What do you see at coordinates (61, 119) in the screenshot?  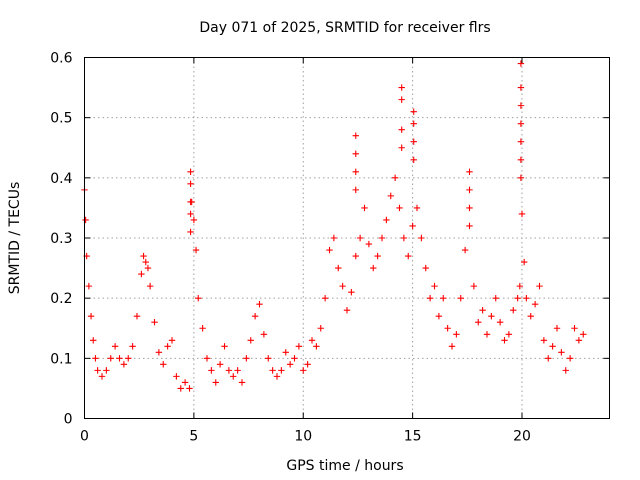 I see `y-tick-label: 0.5` at bounding box center [61, 119].